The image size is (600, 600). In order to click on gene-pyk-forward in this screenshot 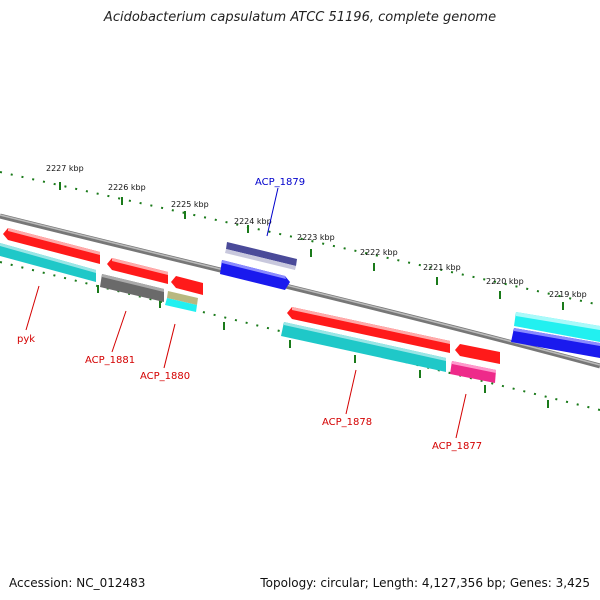, I will do `click(51, 246)`.